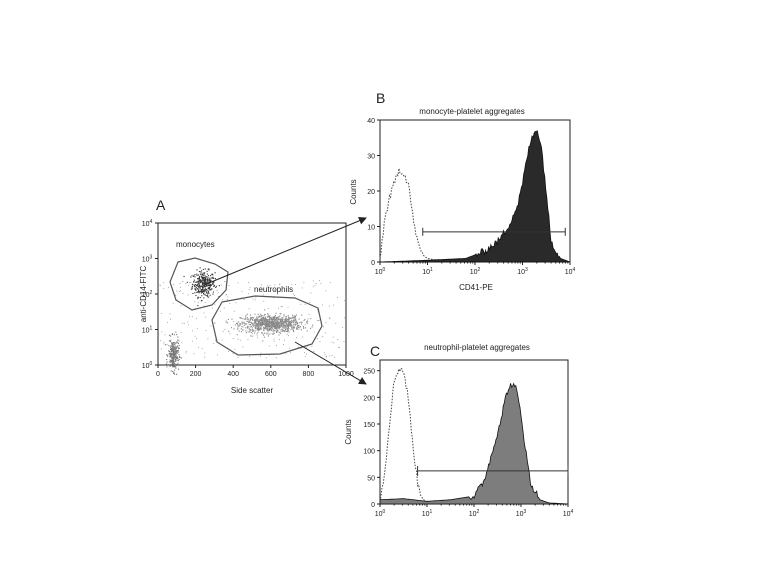  I want to click on x-tick-label: 10³, so click(521, 513).